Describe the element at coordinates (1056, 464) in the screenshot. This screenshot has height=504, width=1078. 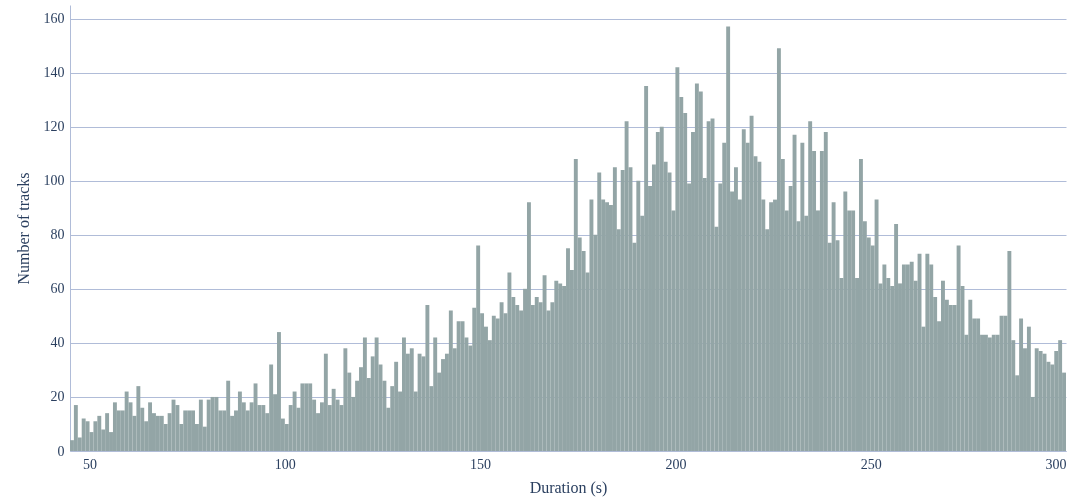
I see `x-tick-label: 300` at that location.